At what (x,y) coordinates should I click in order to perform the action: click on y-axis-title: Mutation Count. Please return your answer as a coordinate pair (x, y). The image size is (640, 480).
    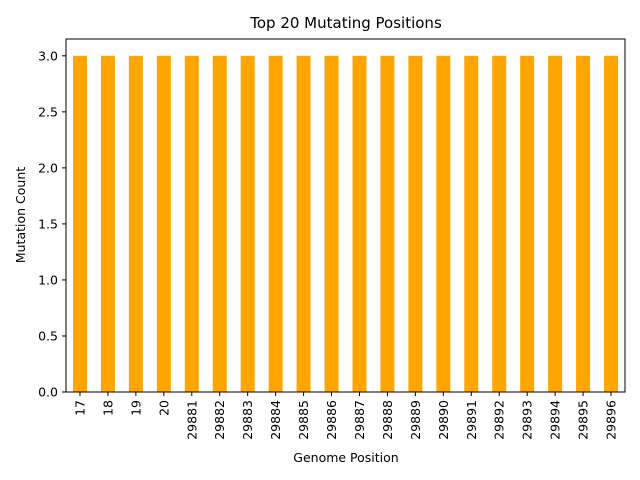
    Looking at the image, I should click on (20, 215).